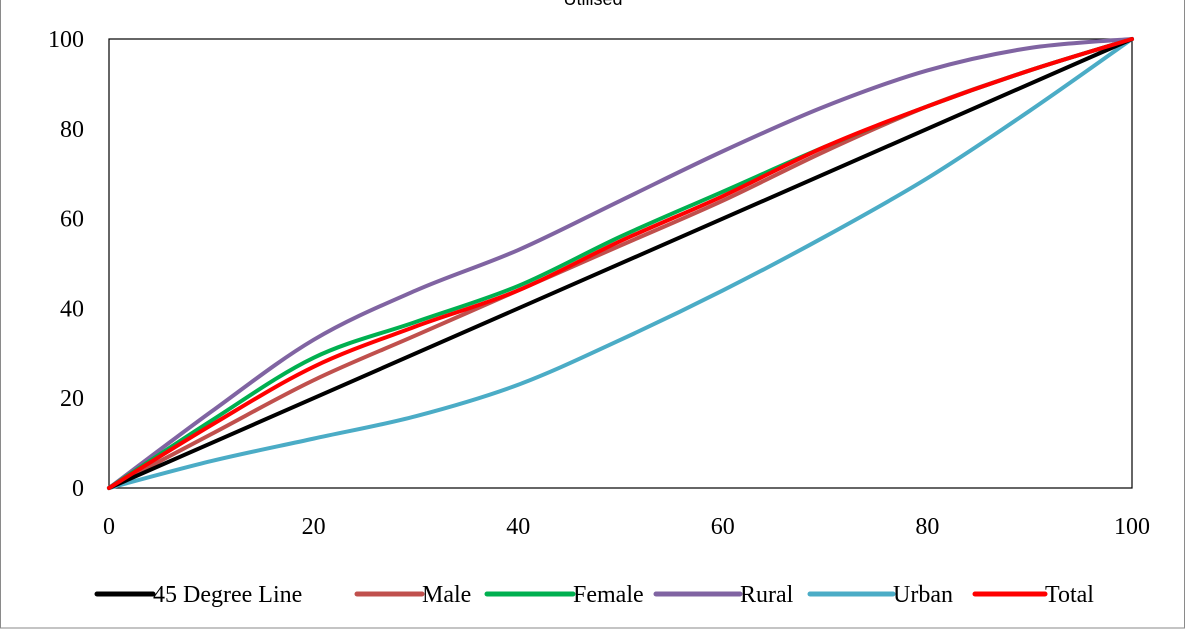 The height and width of the screenshot is (634, 1186). I want to click on legend-item-urban: Urban, so click(880, 595).